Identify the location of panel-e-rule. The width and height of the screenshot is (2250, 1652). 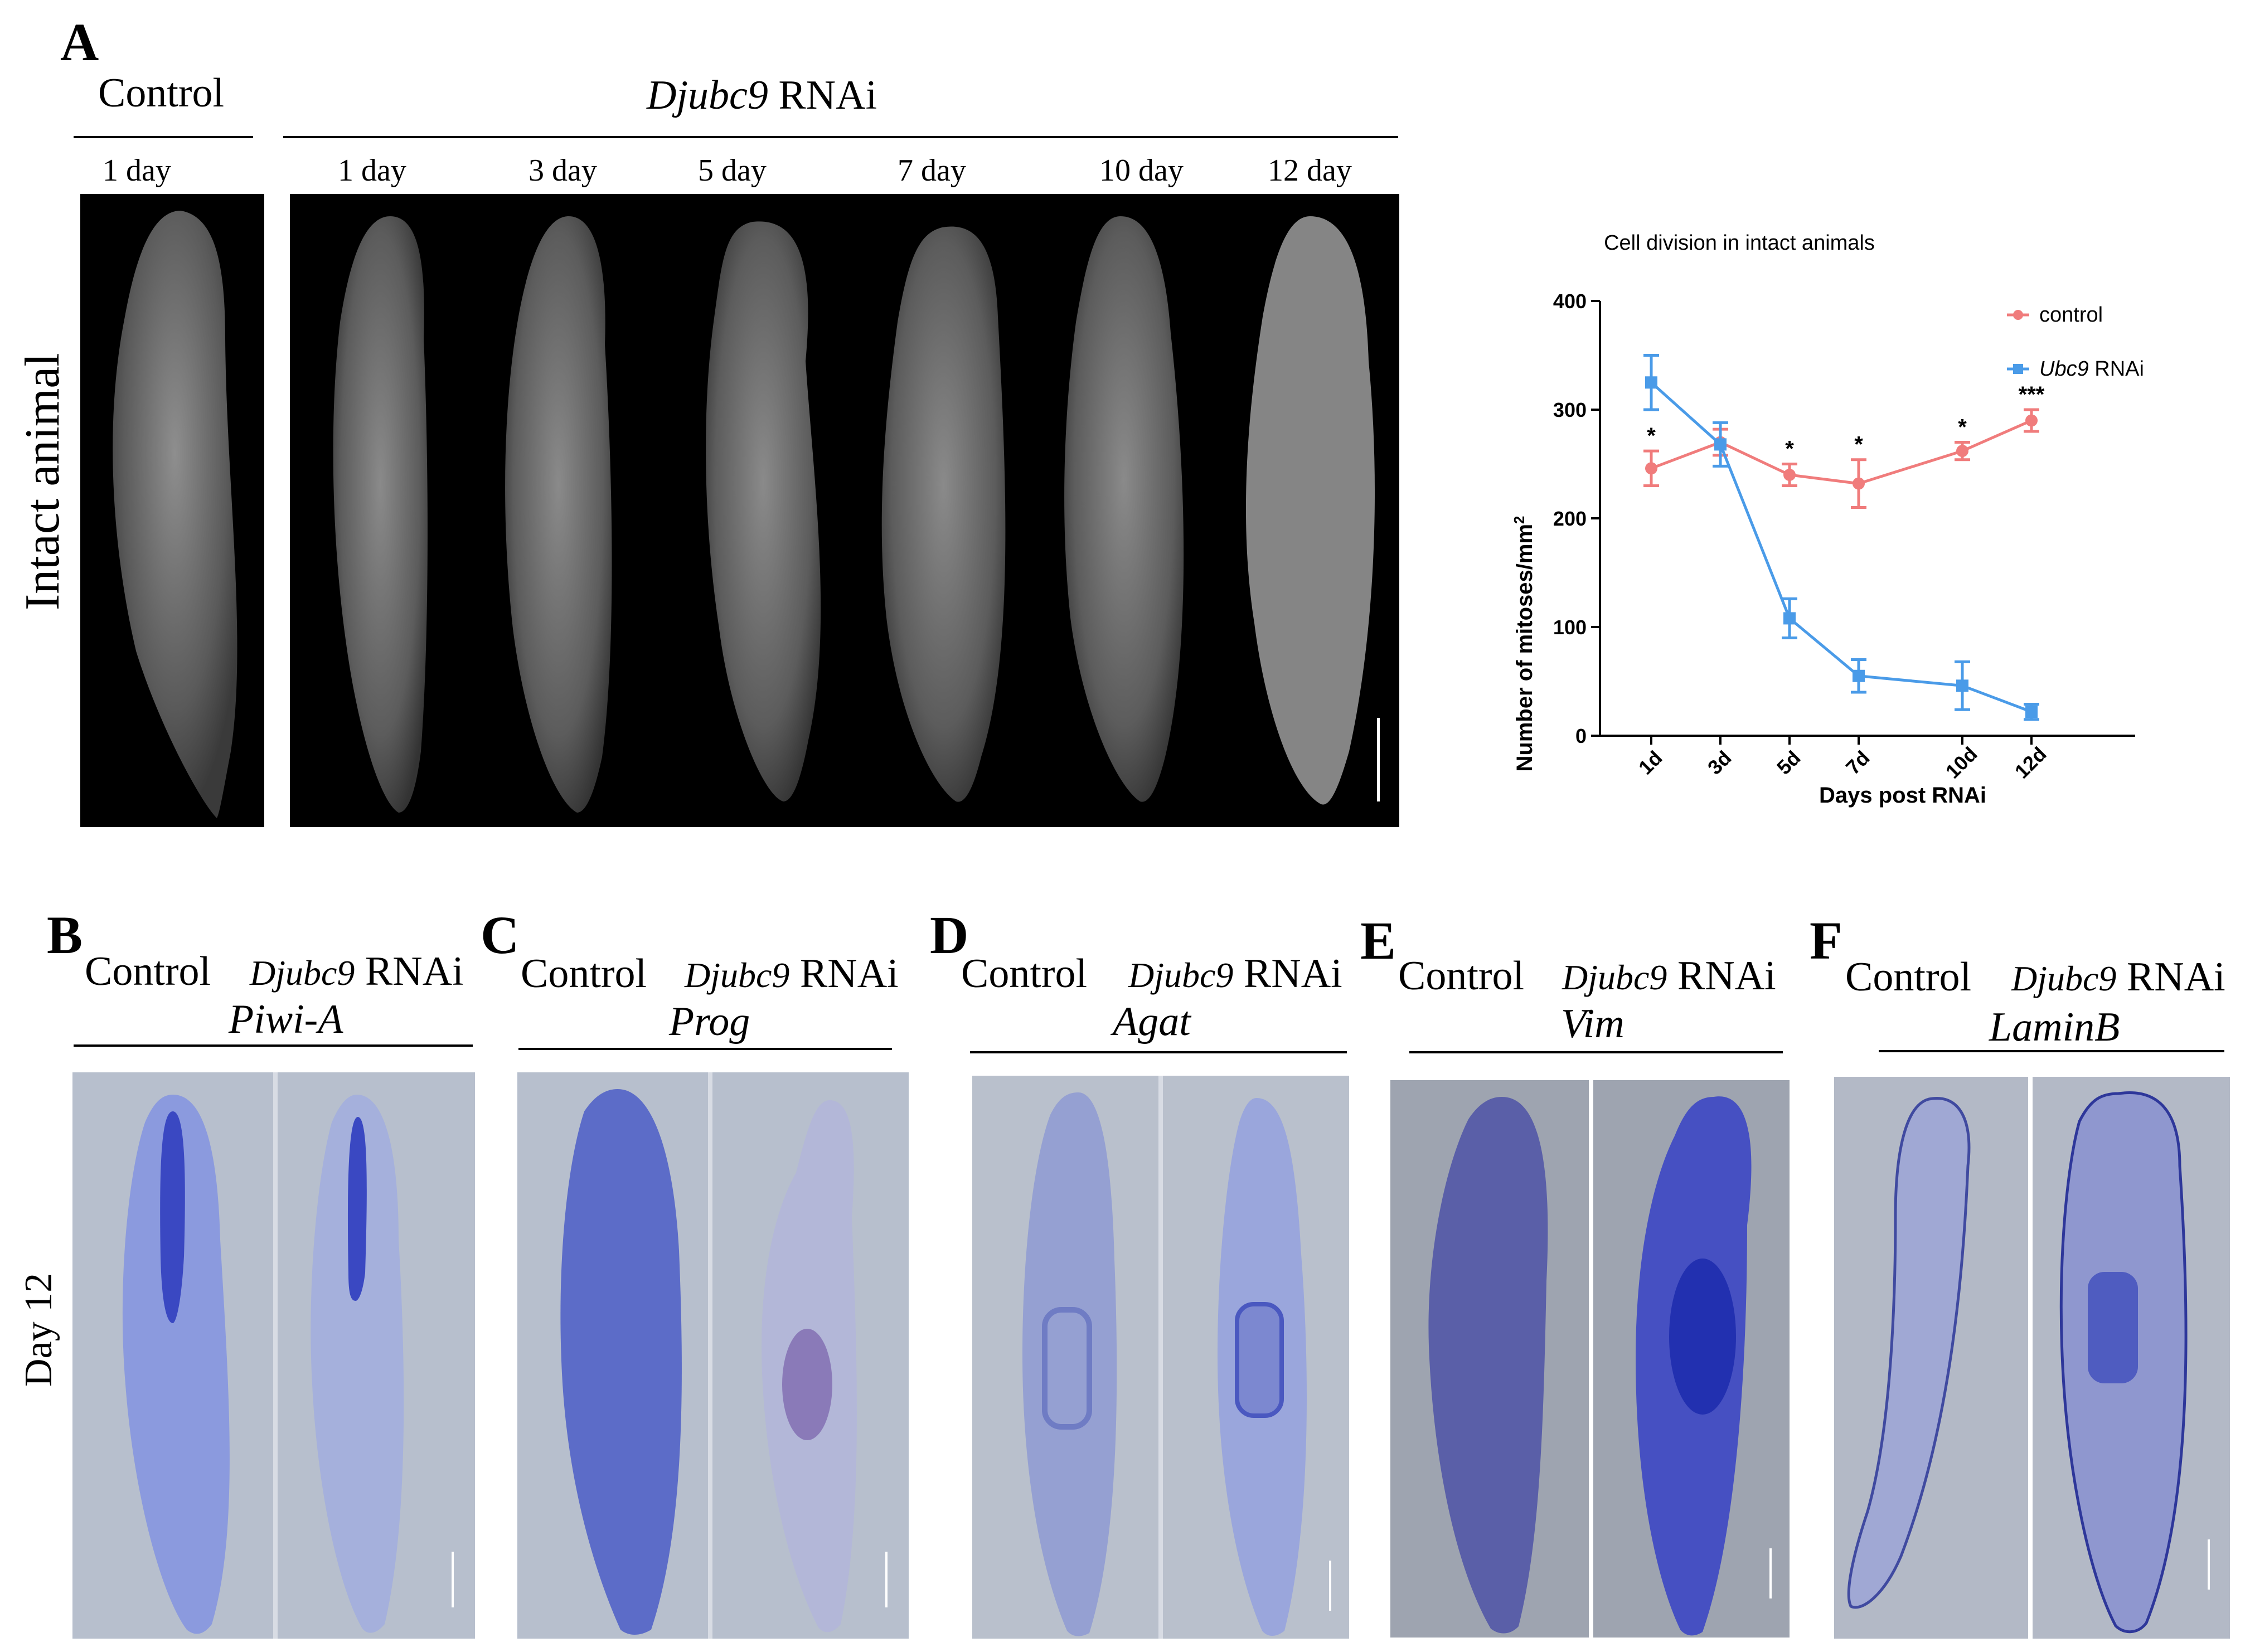
(1596, 1052).